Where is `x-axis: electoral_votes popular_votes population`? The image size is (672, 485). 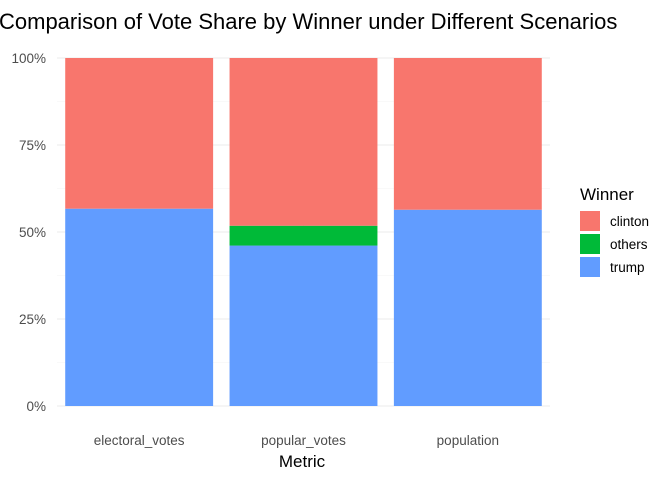
x-axis: electoral_votes popular_votes population is located at coordinates (296, 440).